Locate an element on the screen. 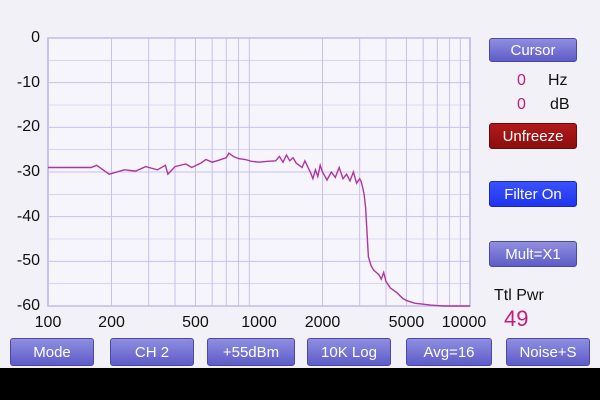 The height and width of the screenshot is (400, 600). y-tick-label: -10 is located at coordinates (28, 82).